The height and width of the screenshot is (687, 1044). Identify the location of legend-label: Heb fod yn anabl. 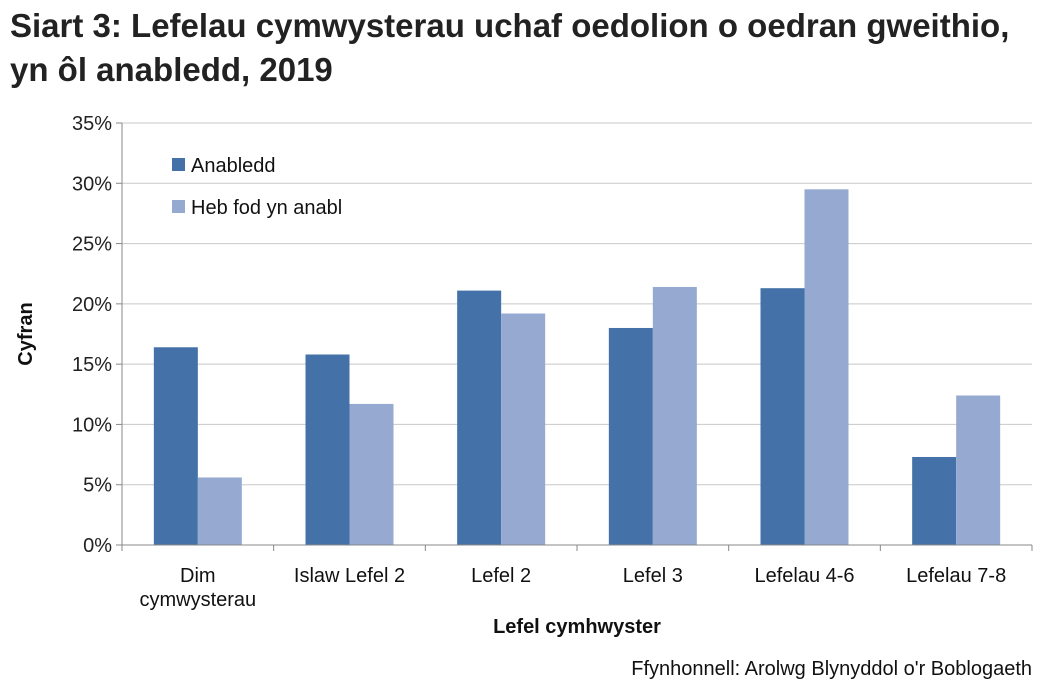
(266, 208).